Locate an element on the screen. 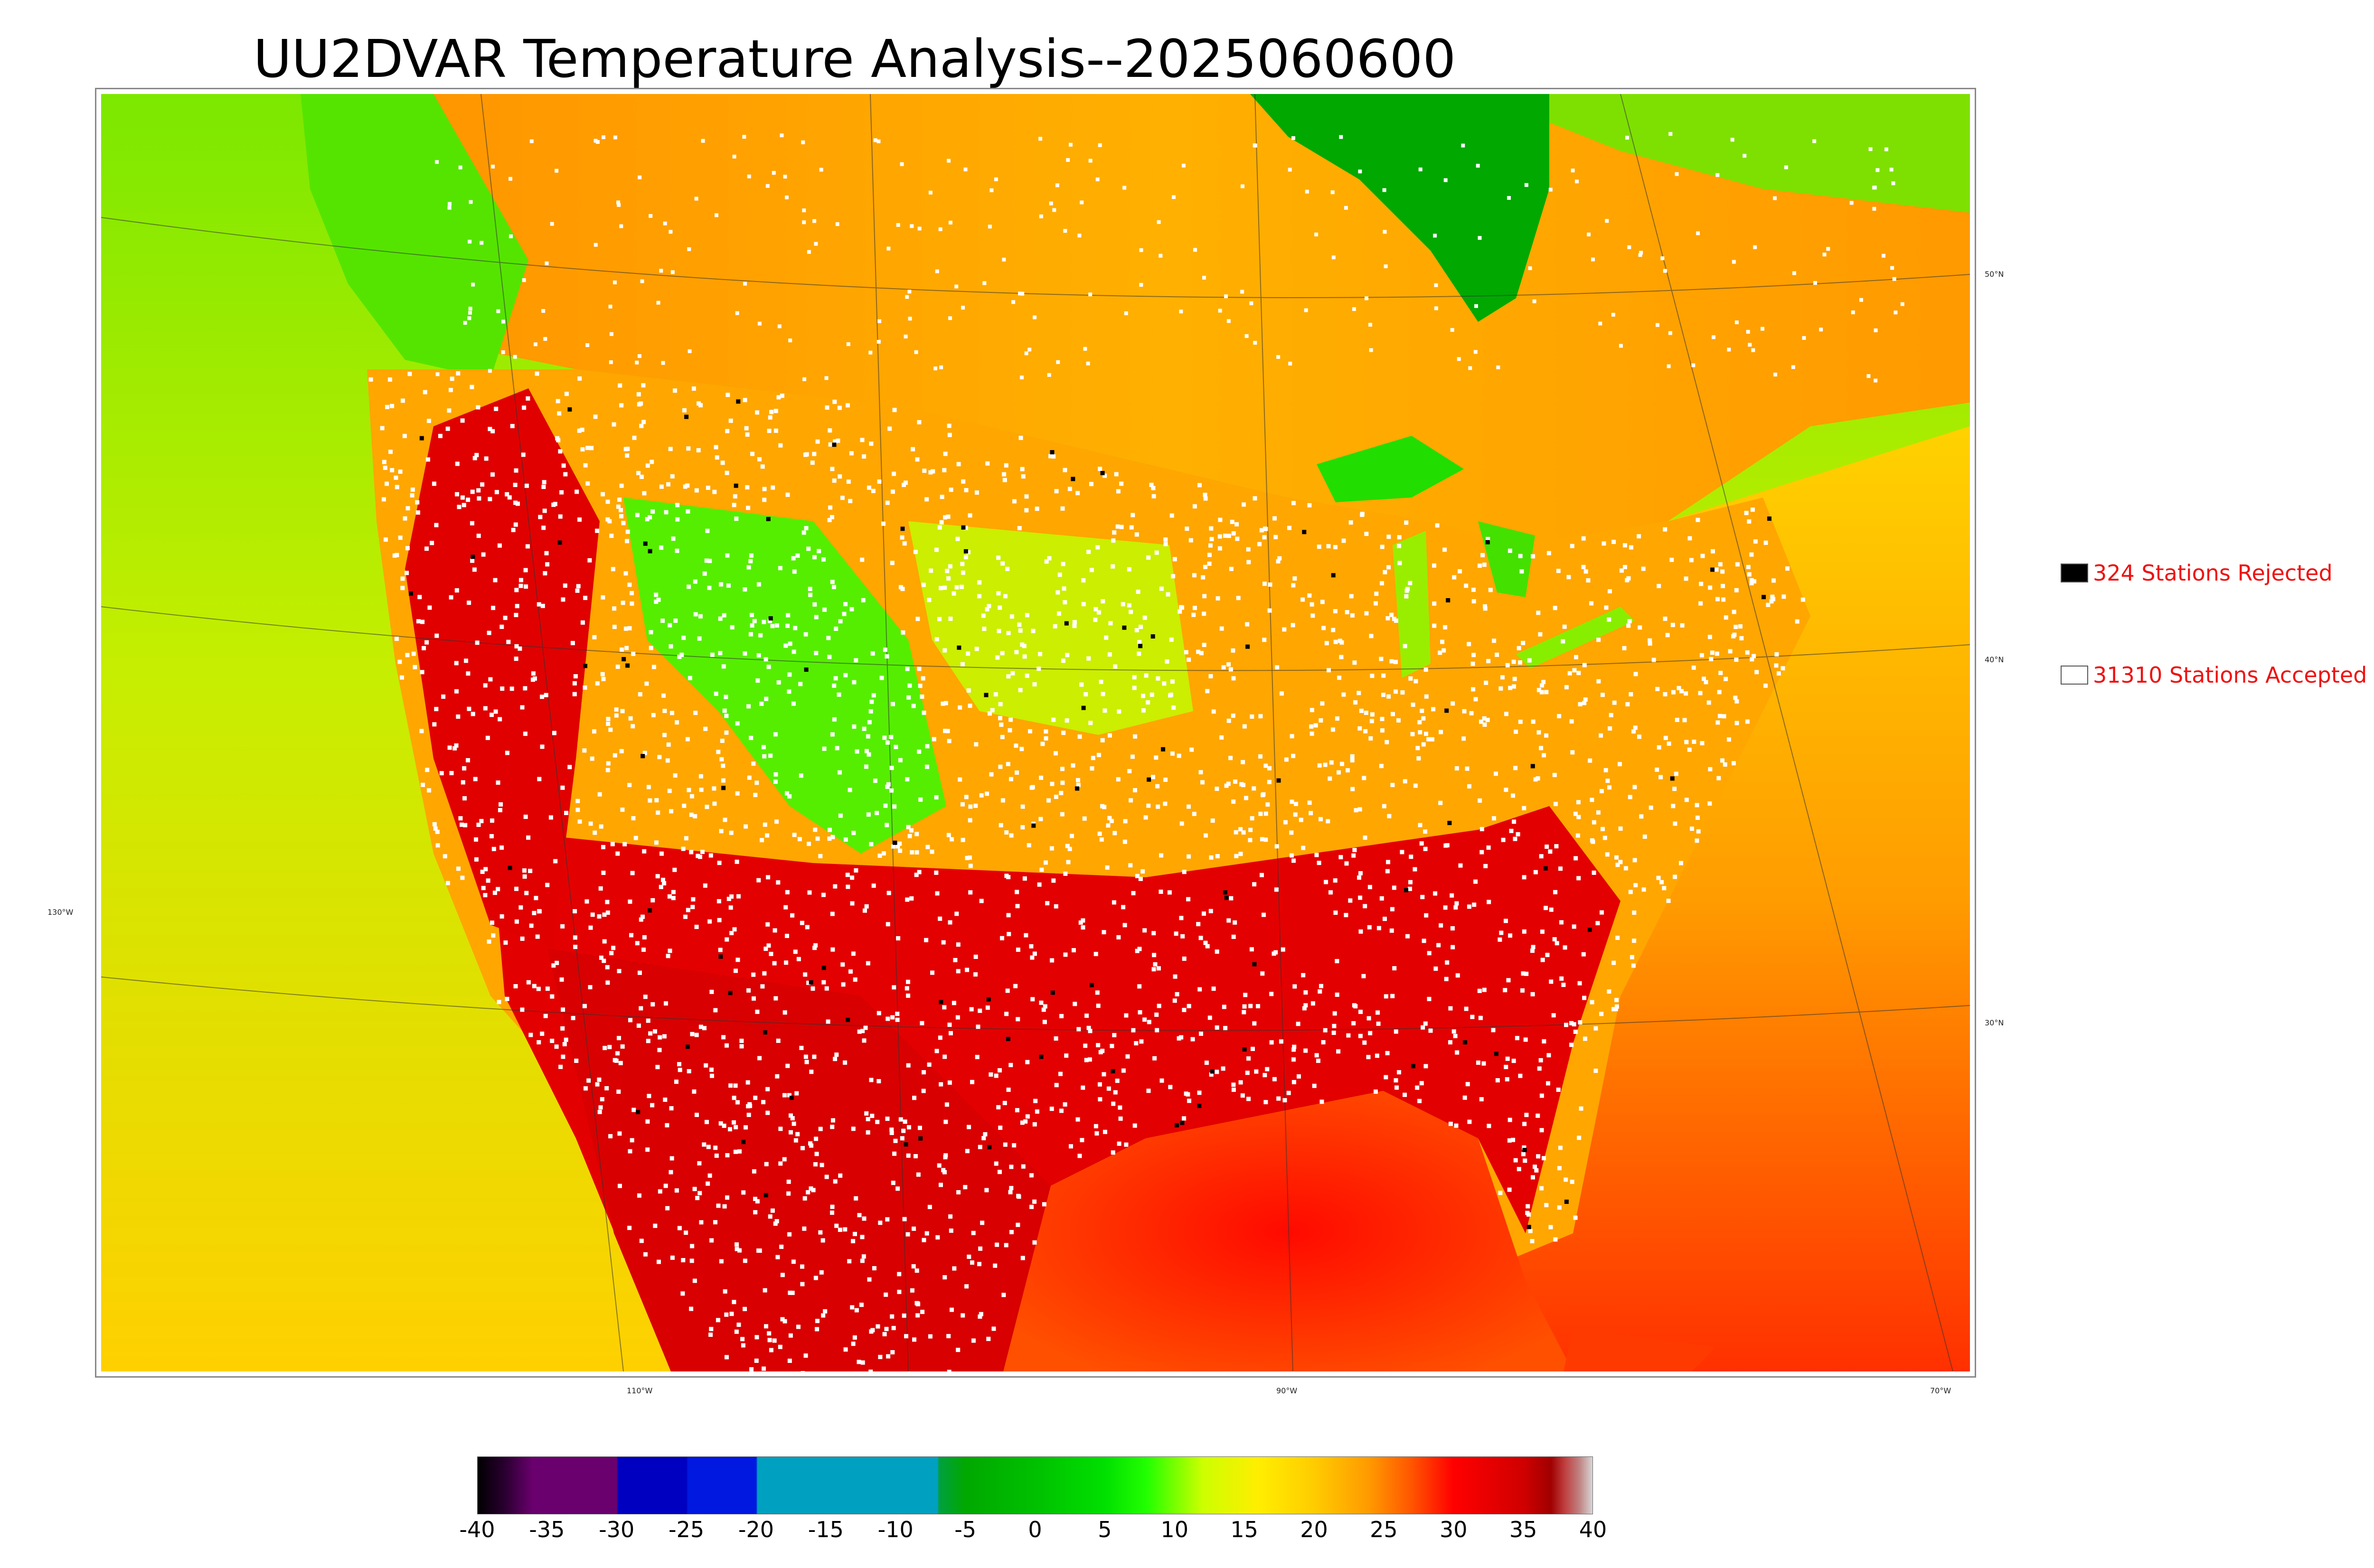  lon-label-130w: 130°W is located at coordinates (60, 913).